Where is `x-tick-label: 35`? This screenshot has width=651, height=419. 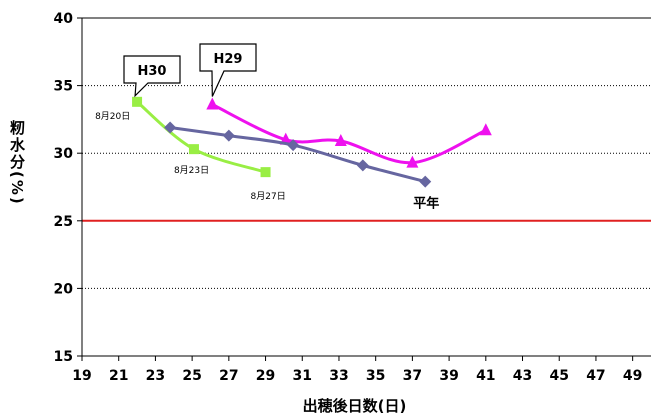 x-tick-label: 35 is located at coordinates (375, 376).